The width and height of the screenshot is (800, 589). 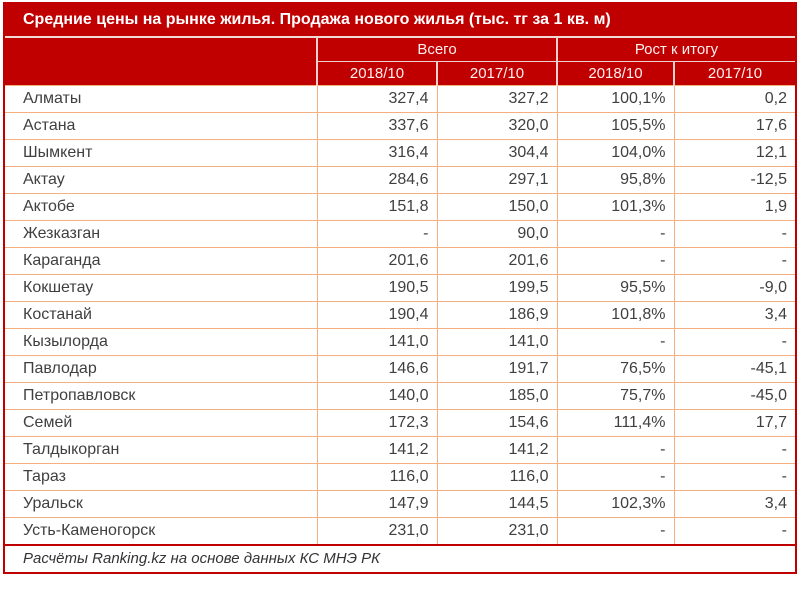 I want to click on column-group-row: Всего Рост к итогу, so click(x=400, y=49).